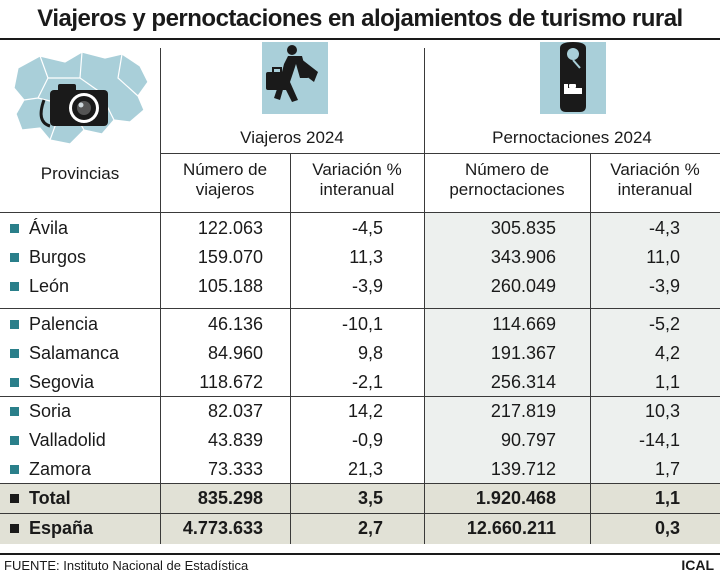 This screenshot has width=720, height=578. Describe the element at coordinates (664, 228) in the screenshot. I see `var-pernoctaciones-value: -4,3` at that location.